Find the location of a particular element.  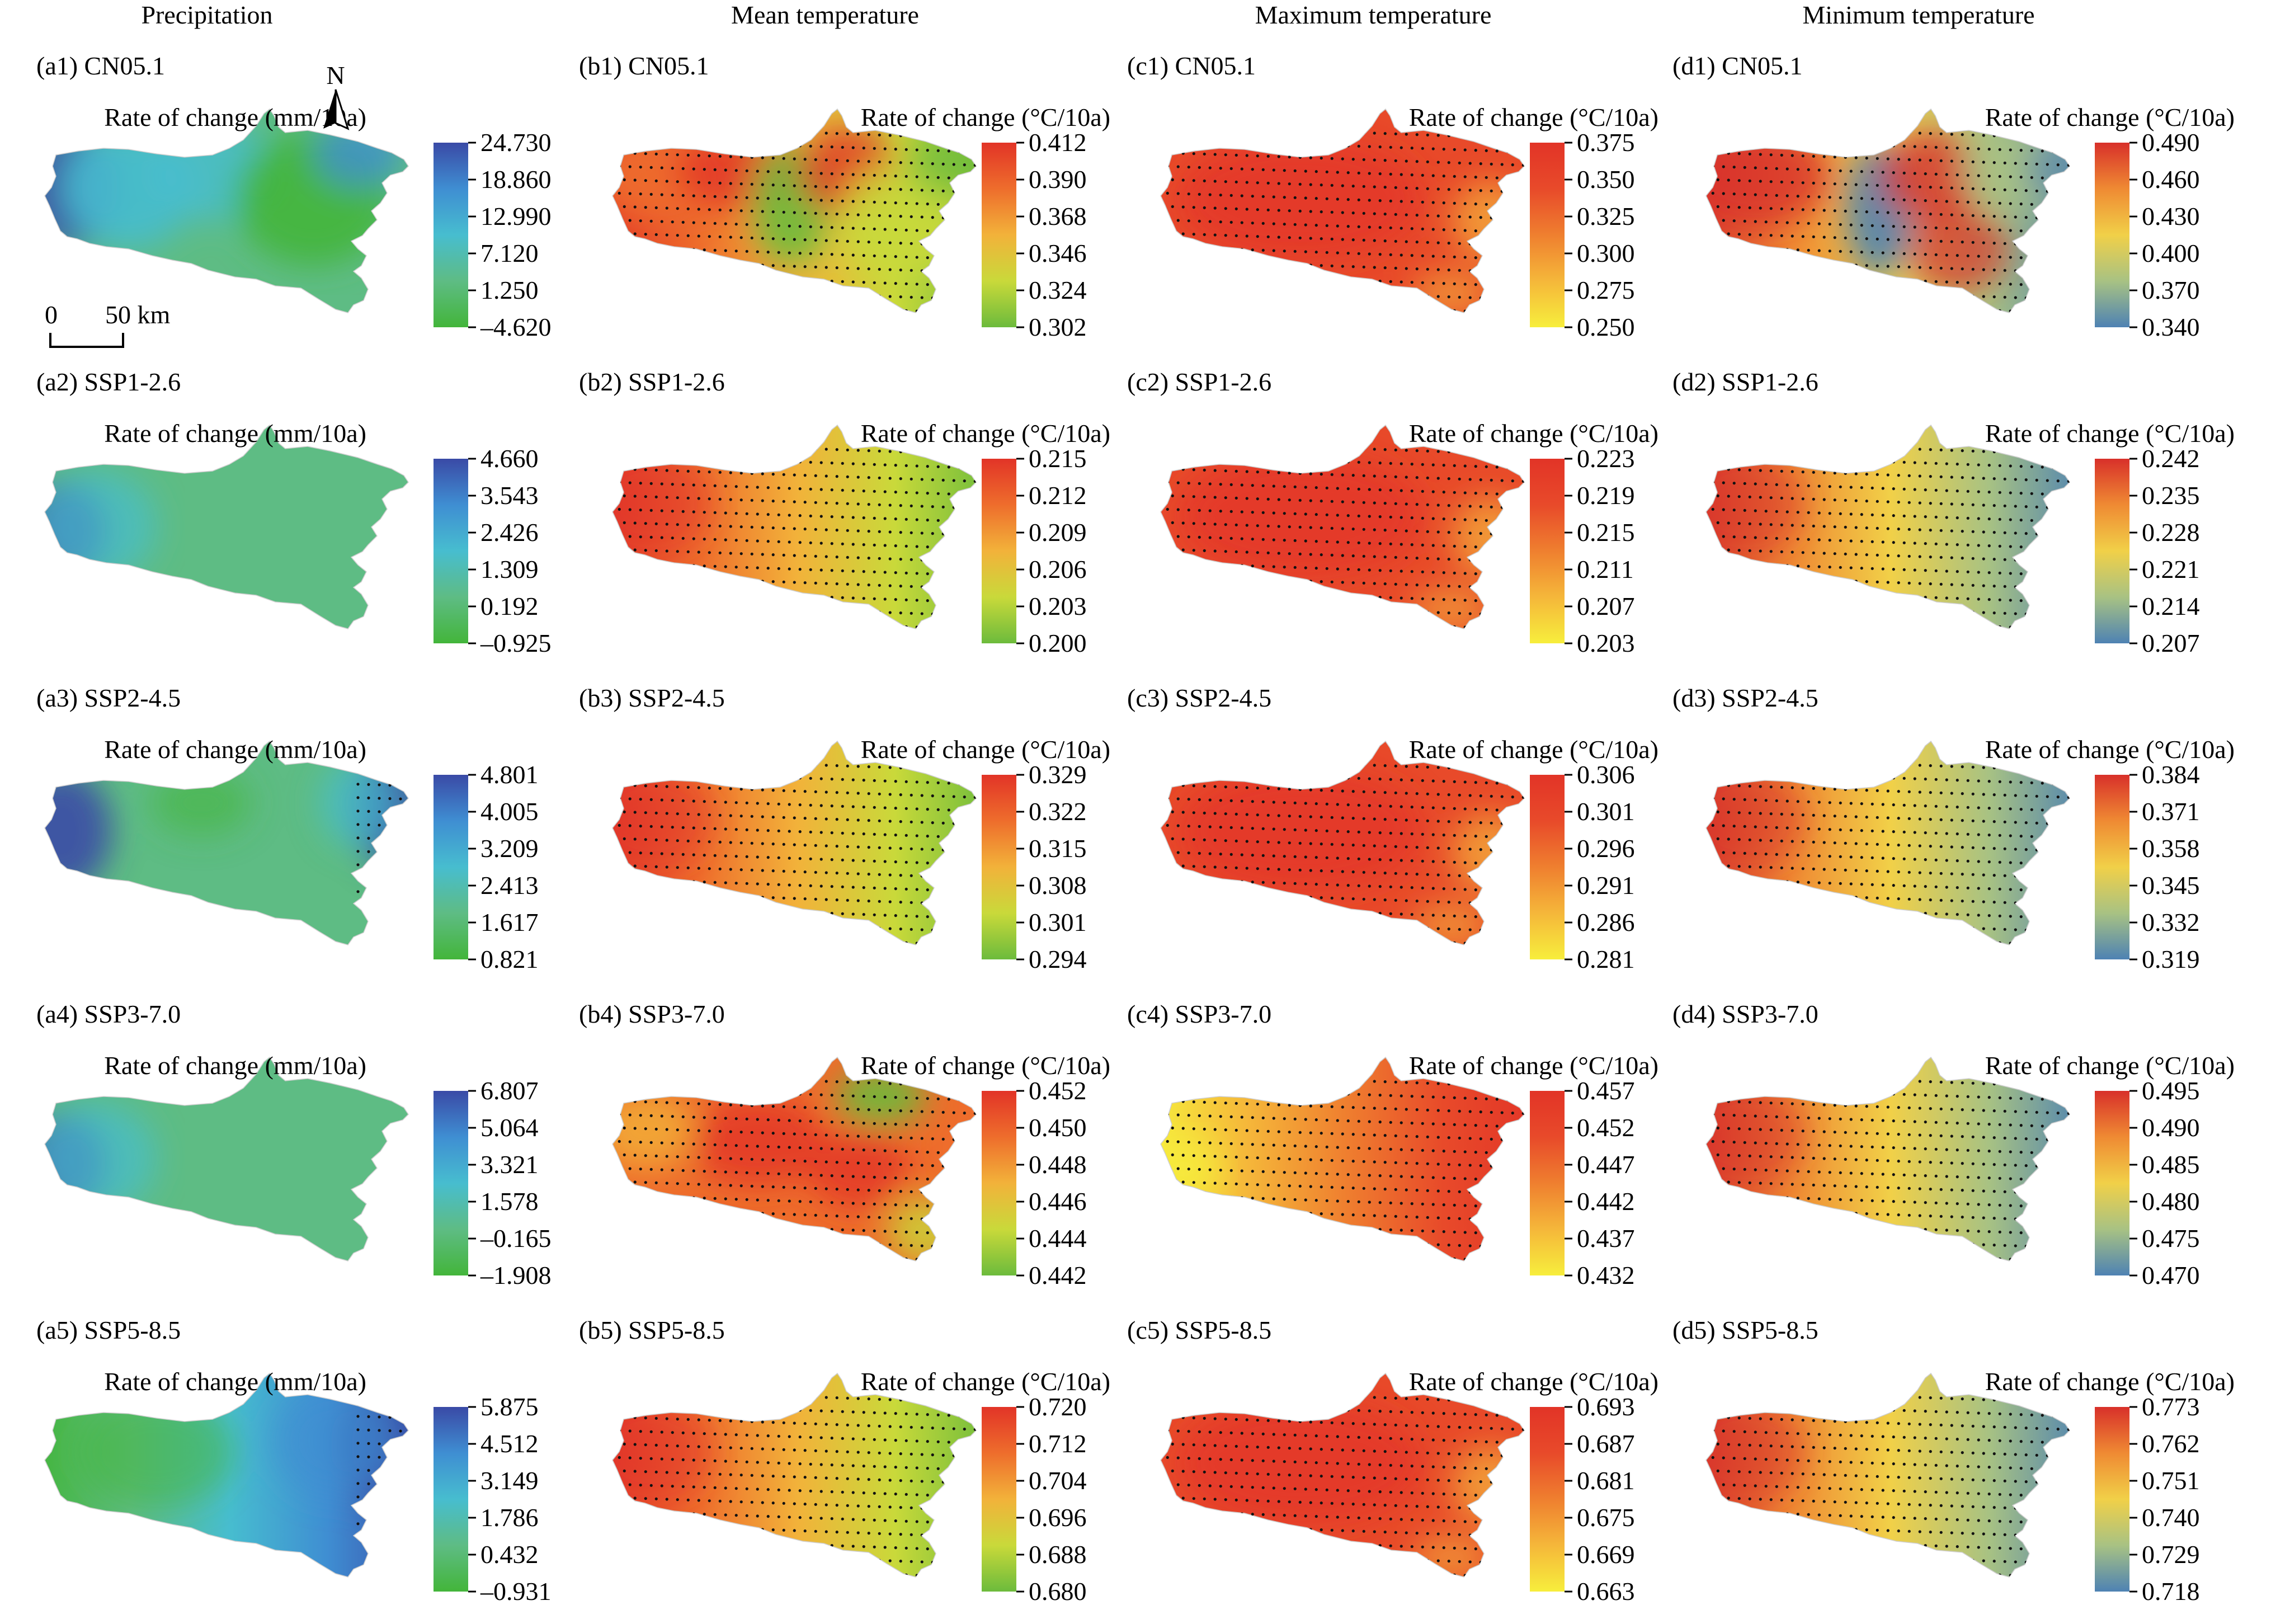

colorbar-tick-label: 3.209 is located at coordinates (509, 848).